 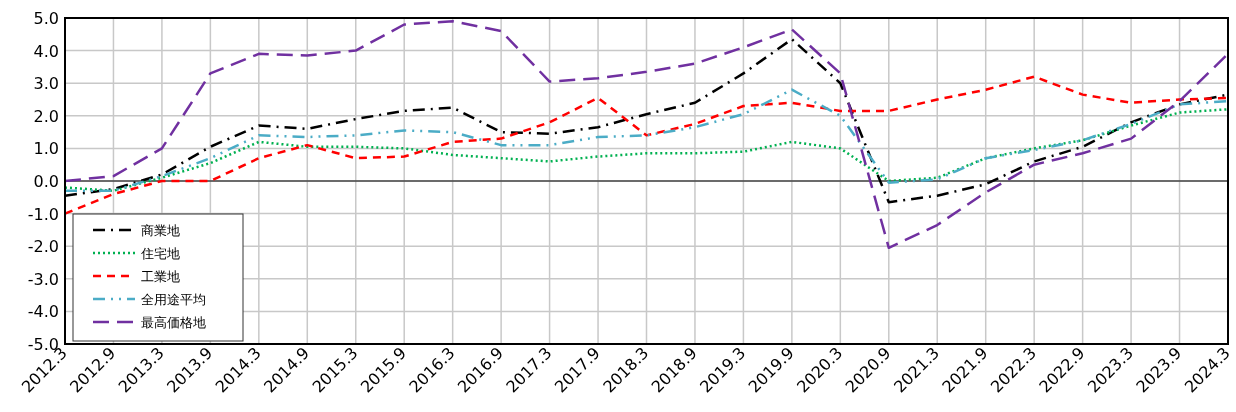 I want to click on legend-label: 最高価格地, so click(x=173, y=322).